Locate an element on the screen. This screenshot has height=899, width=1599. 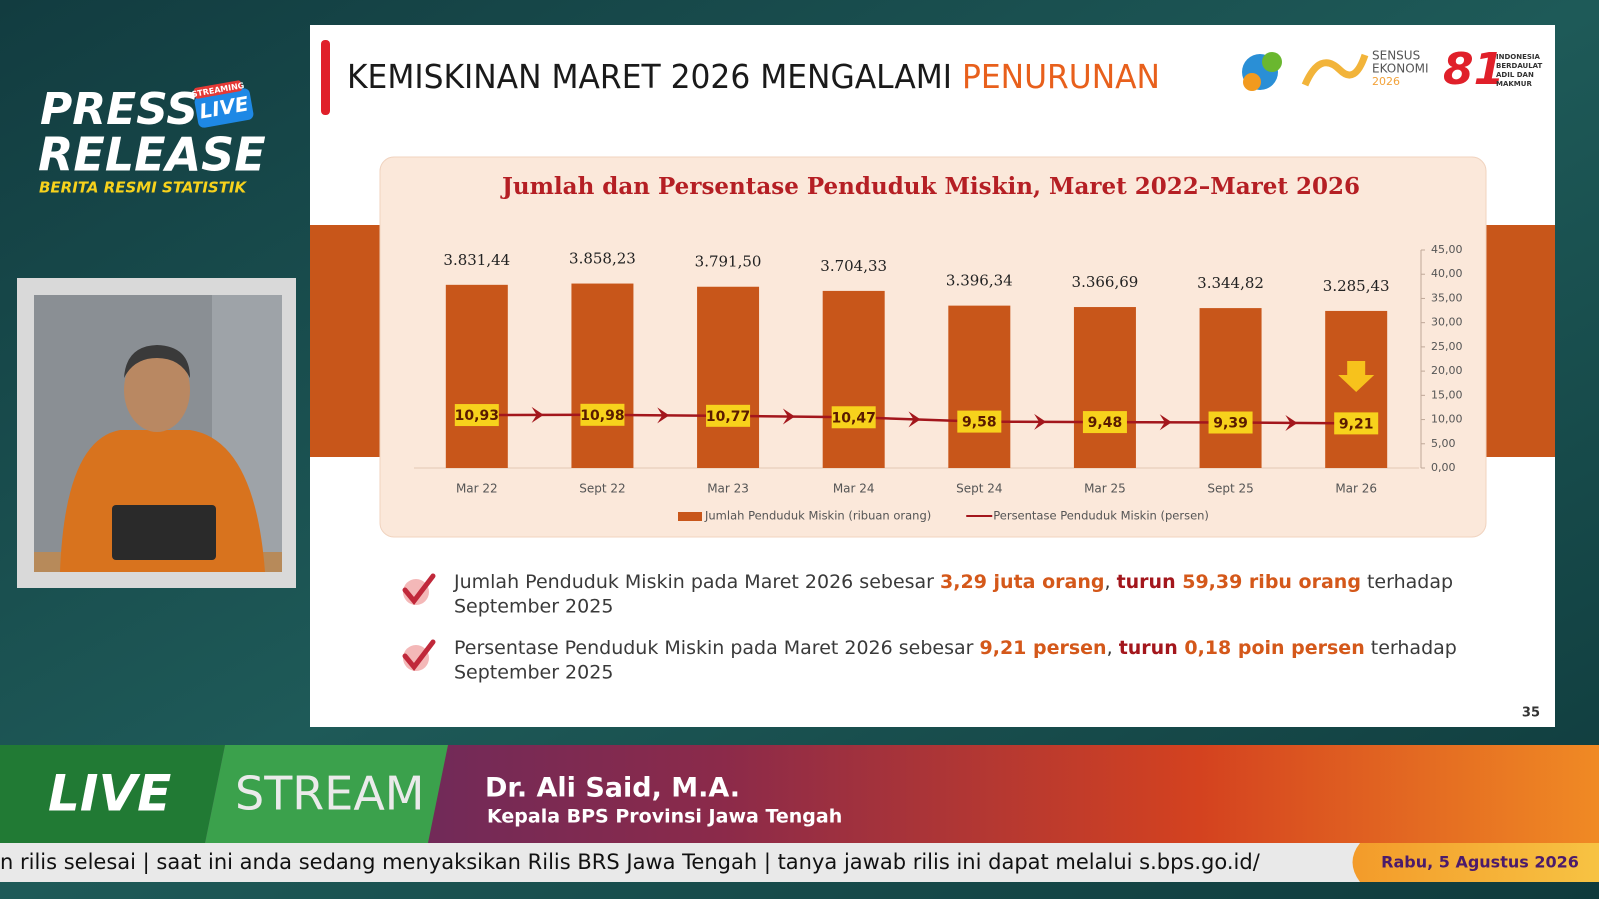
sensus-text: SENSUS is located at coordinates (1396, 56).